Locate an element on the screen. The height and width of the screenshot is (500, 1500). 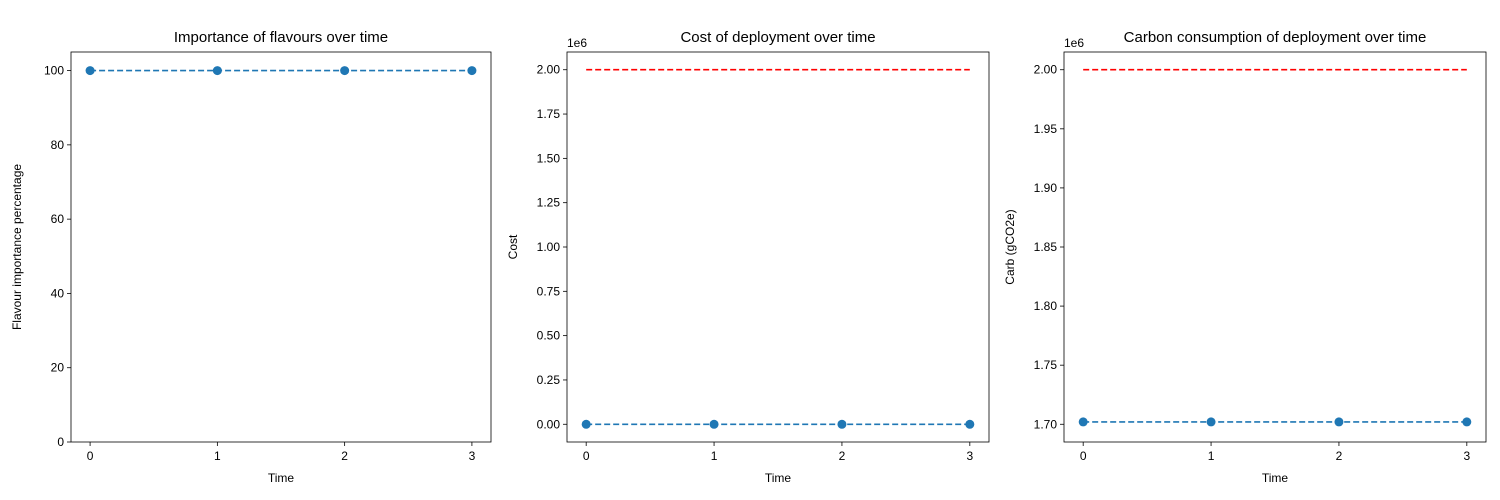
y-tick-label: 0.50 is located at coordinates (549, 336).